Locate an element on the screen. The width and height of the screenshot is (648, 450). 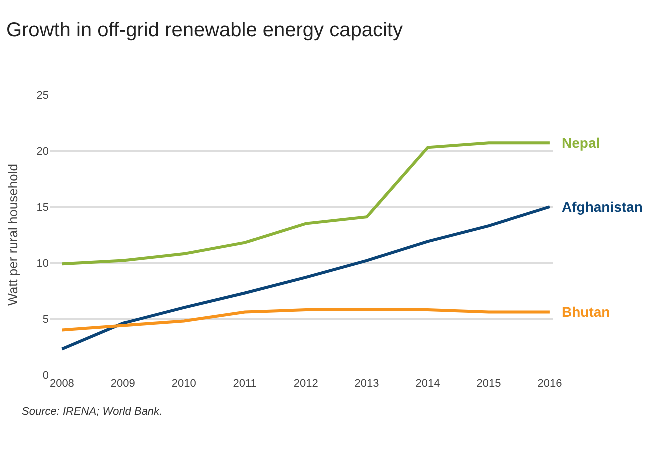
source-note: Source: IRENA; World Bank. is located at coordinates (92, 412).